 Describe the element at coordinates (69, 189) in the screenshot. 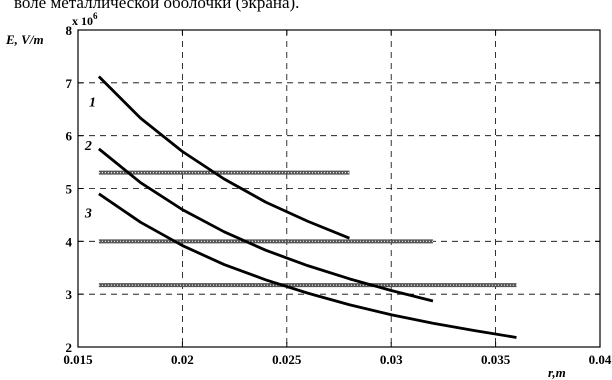

I see `y-tick-label: 5` at that location.